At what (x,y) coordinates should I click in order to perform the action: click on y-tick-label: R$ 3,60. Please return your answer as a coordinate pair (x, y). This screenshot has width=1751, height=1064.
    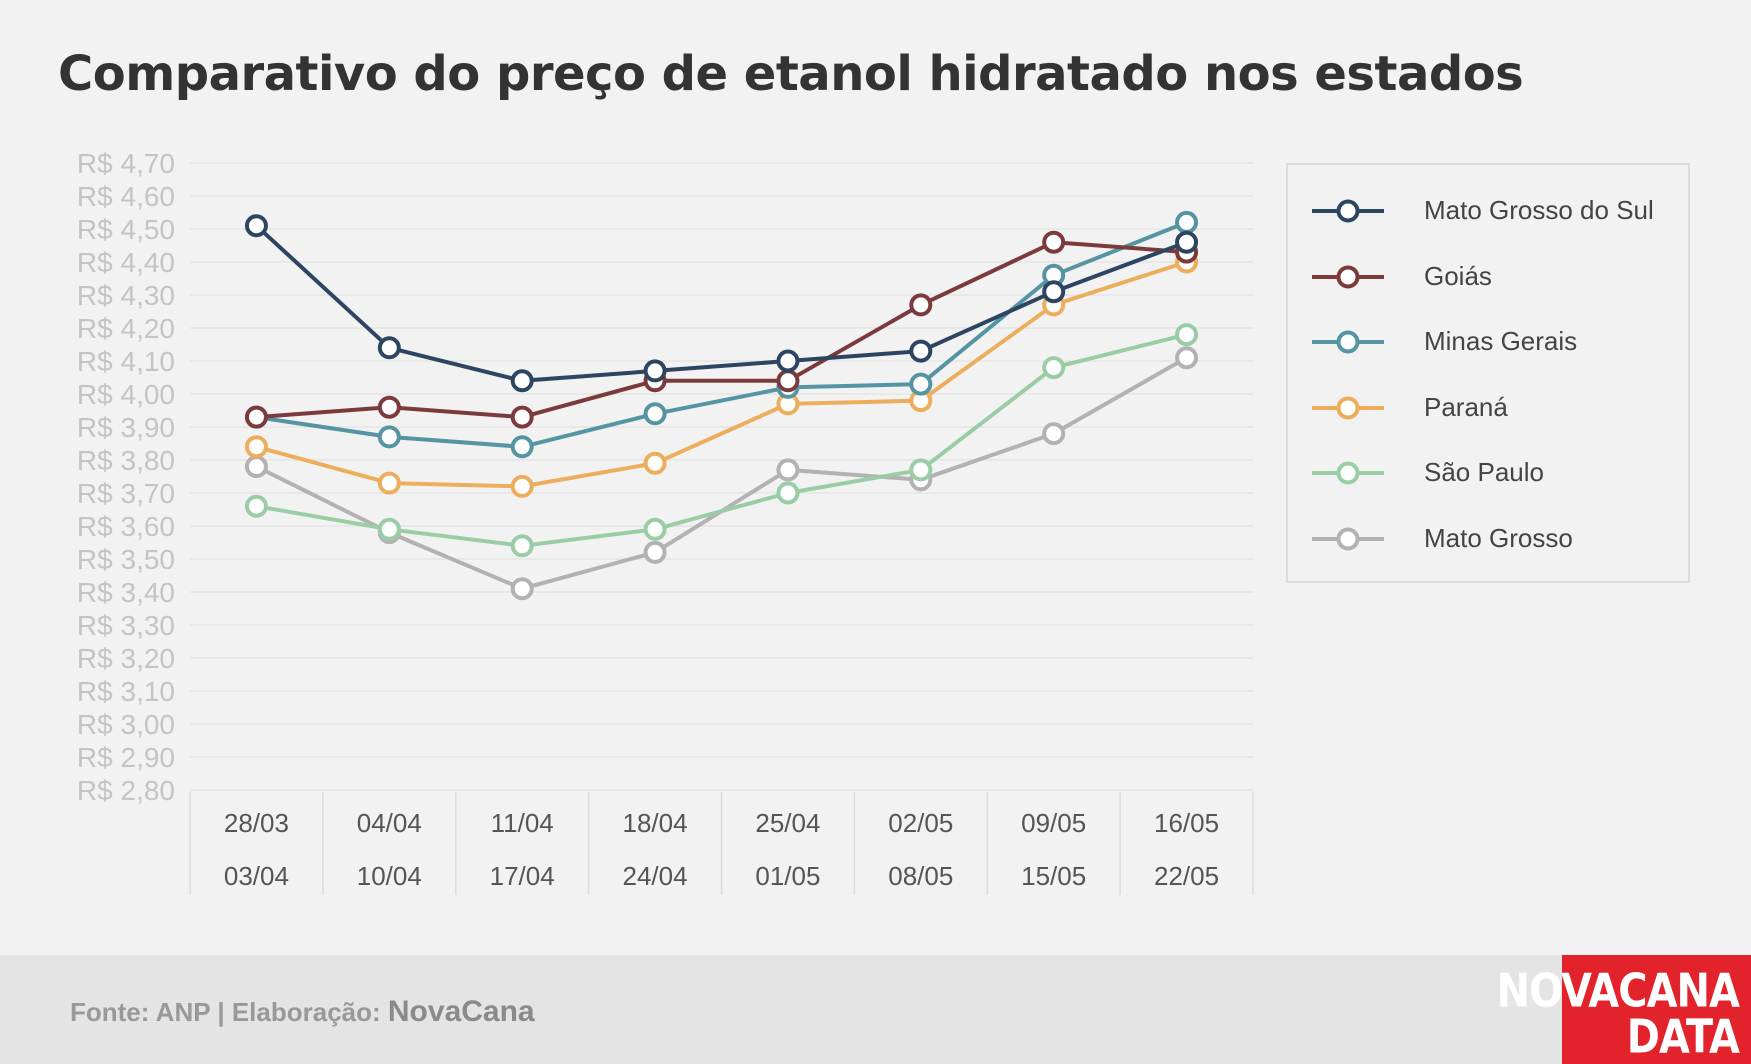
    Looking at the image, I should click on (126, 526).